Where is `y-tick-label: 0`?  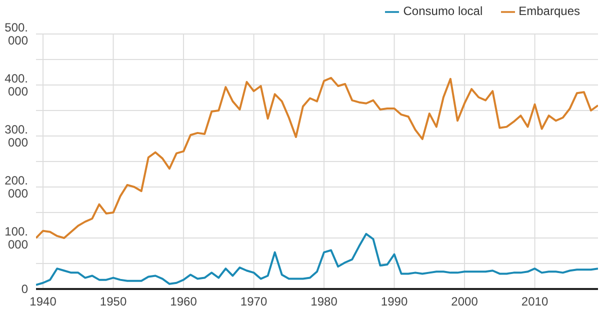 y-tick-label: 0 is located at coordinates (24, 289).